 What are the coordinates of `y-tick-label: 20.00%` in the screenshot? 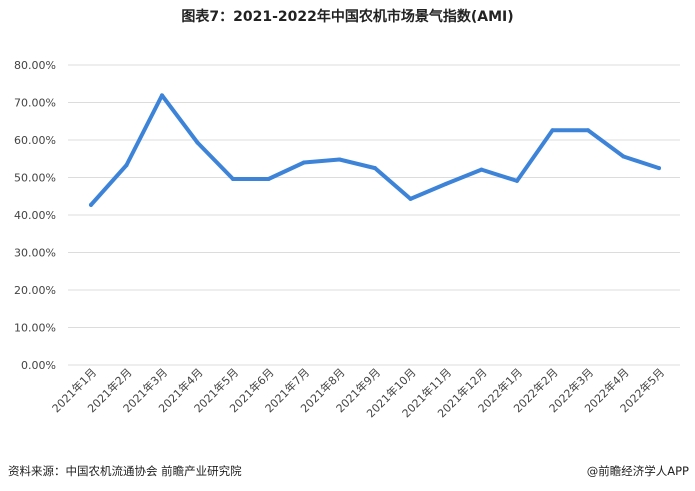 It's located at (35, 290).